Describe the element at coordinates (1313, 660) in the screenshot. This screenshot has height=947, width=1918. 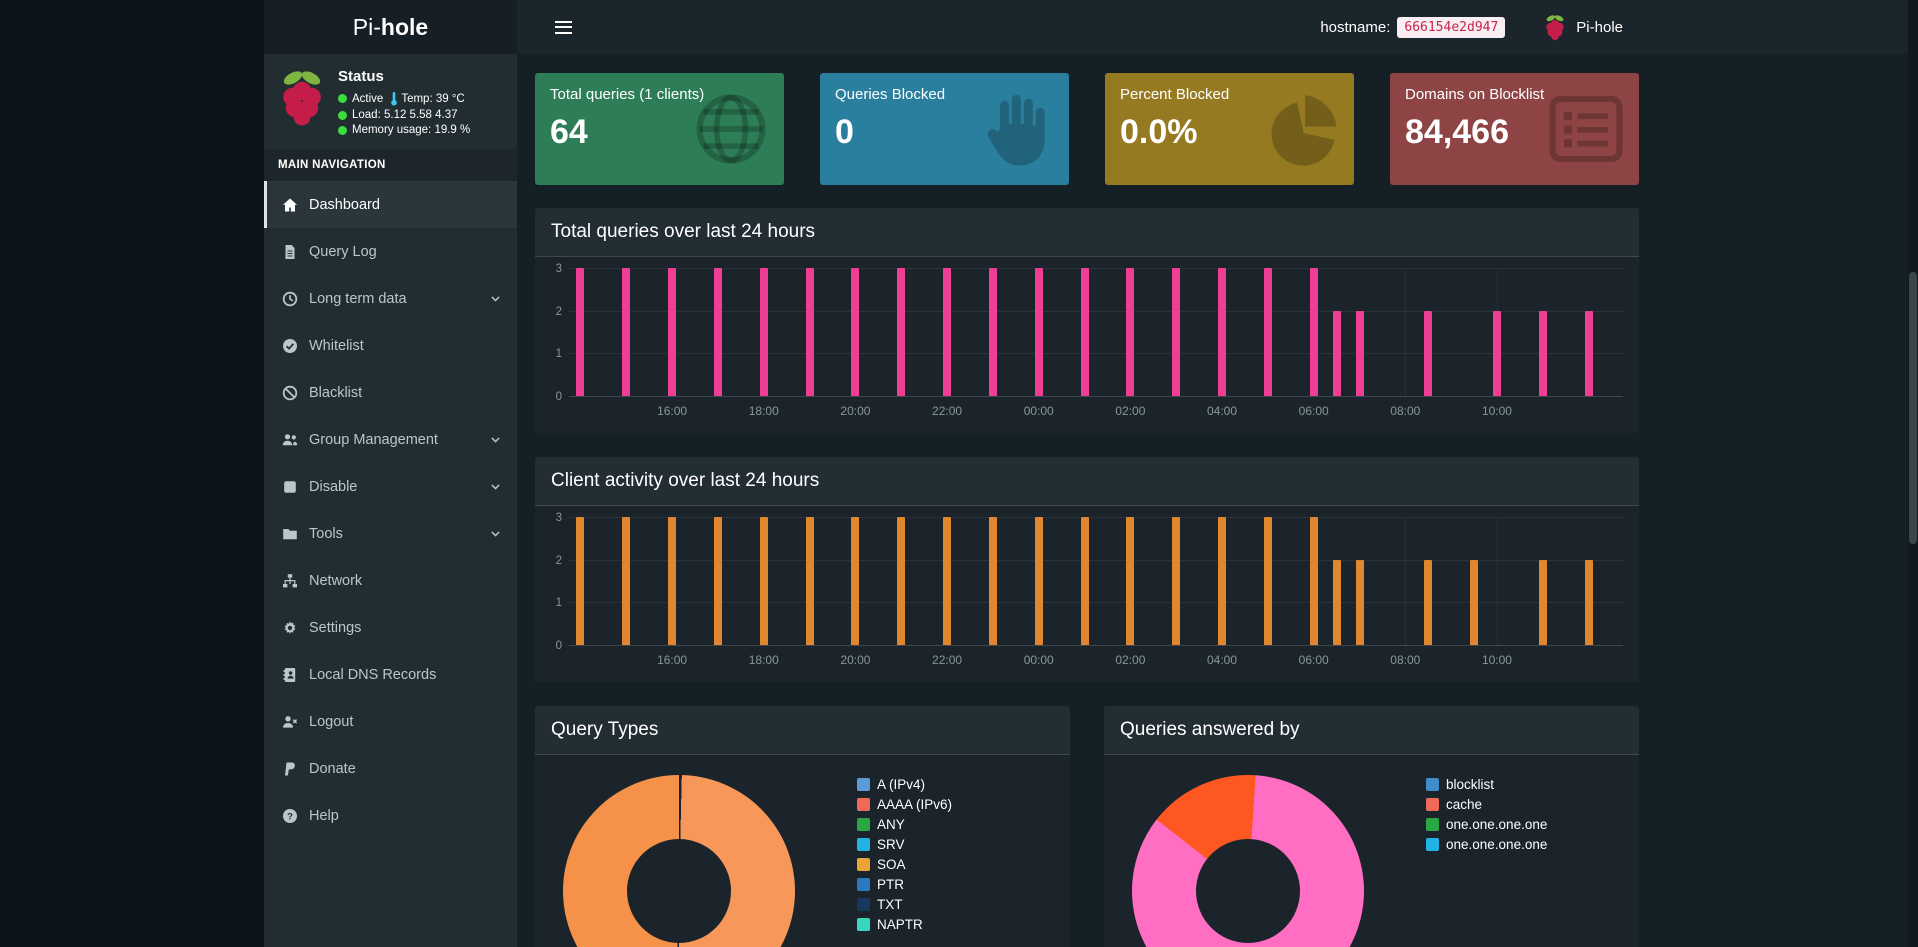
I see `x-tick-label: 06:00` at that location.